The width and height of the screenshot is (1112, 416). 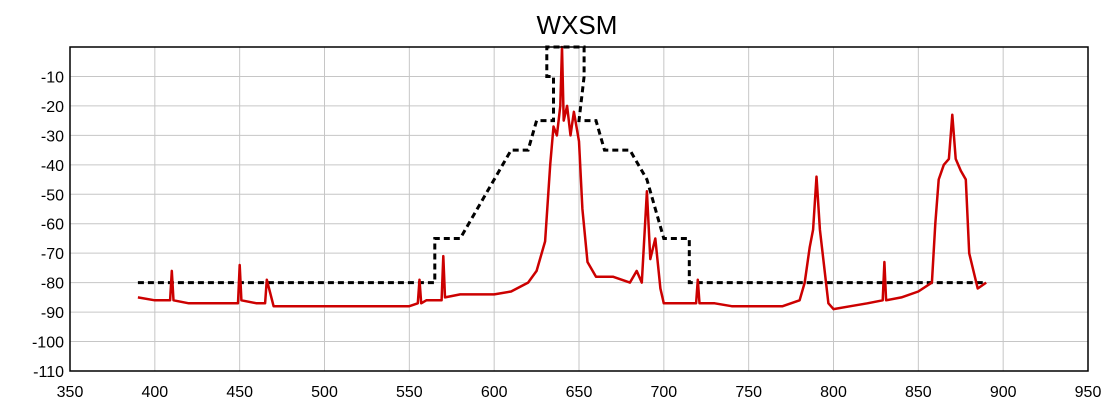 I want to click on x-tick-label: 700, so click(x=663, y=392).